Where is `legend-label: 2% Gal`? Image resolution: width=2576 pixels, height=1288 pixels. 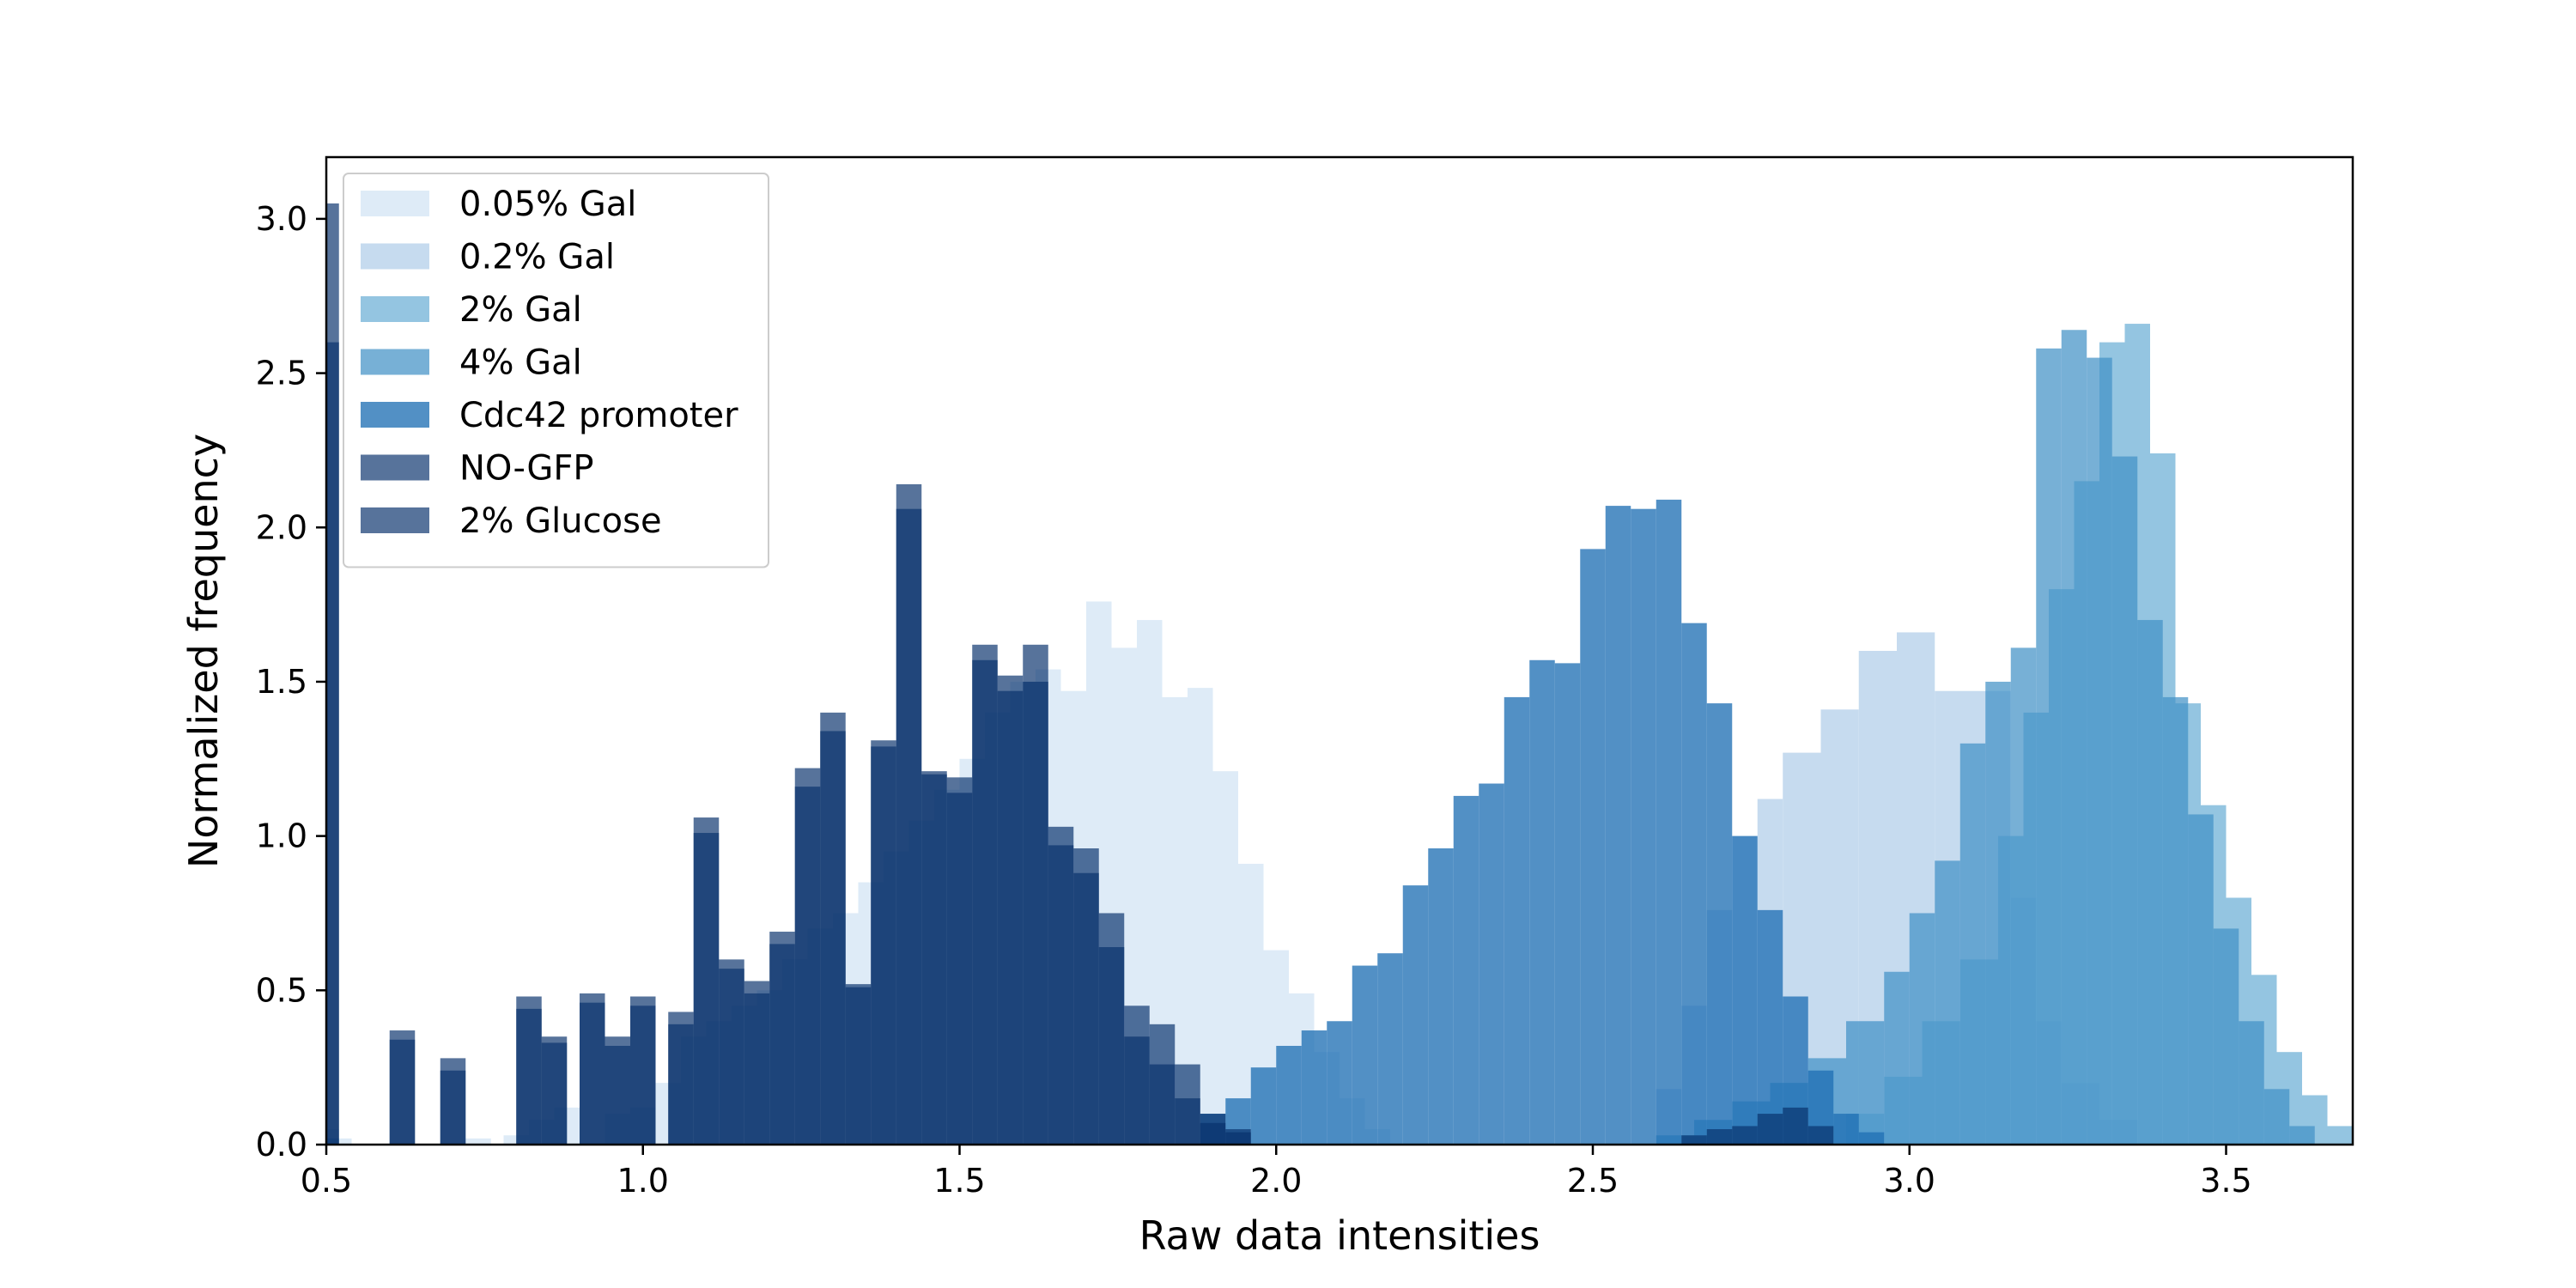 legend-label: 2% Gal is located at coordinates (521, 310).